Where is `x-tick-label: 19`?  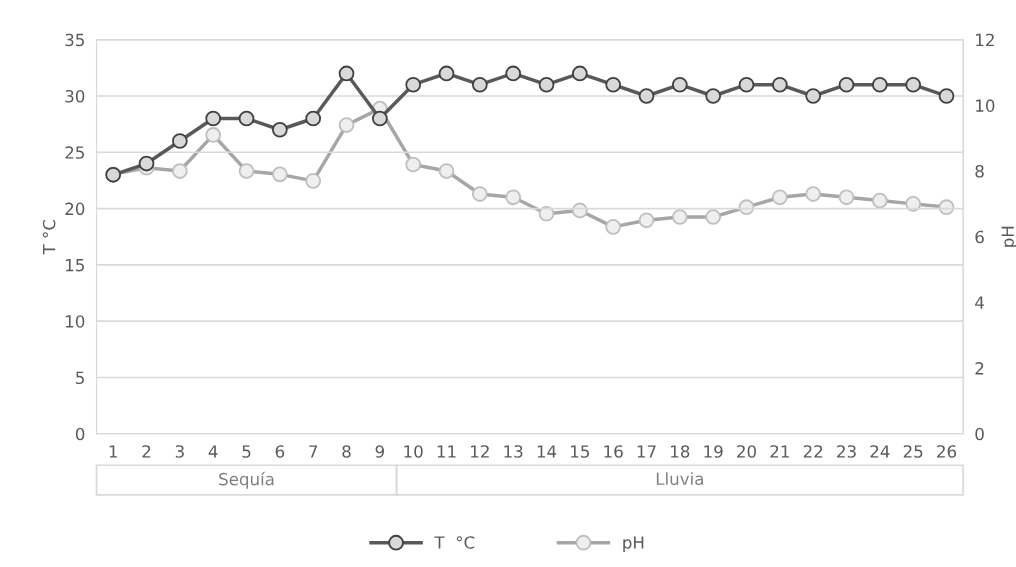
x-tick-label: 19 is located at coordinates (713, 451).